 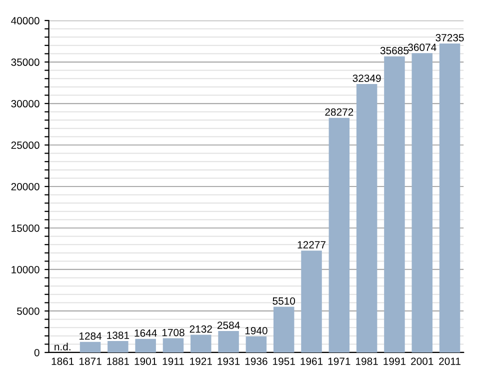 I want to click on x-tick-label: 1921, so click(x=201, y=361).